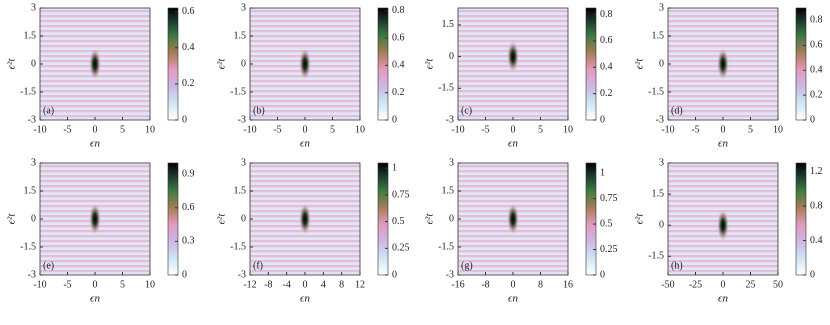  What do you see at coordinates (401, 194) in the screenshot?
I see `colorbar-tick-label: 0.75` at bounding box center [401, 194].